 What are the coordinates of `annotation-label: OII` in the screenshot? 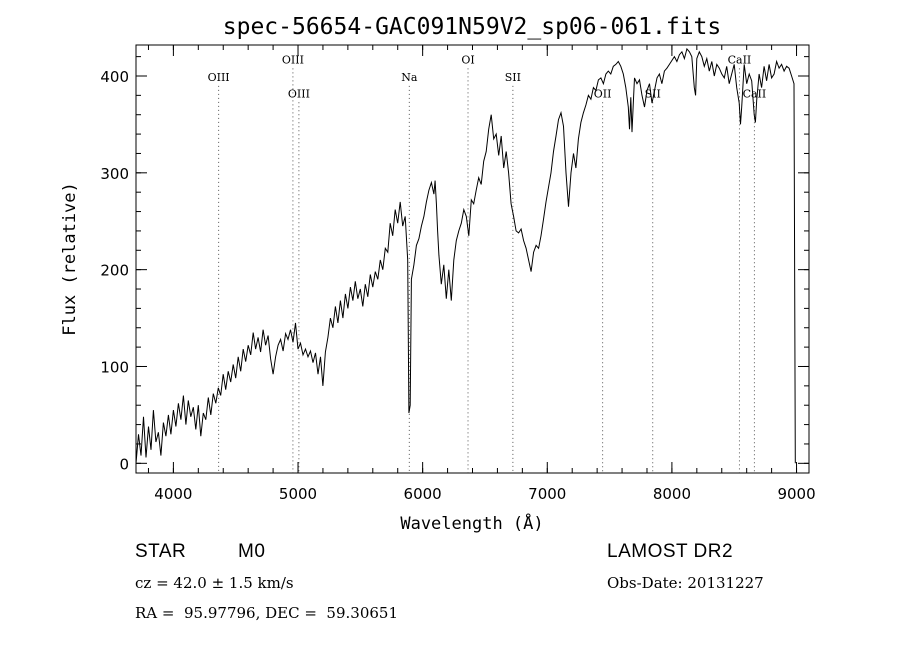 It's located at (603, 93).